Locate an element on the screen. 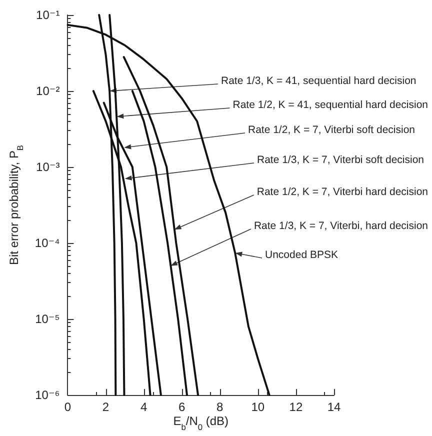 The image size is (432, 436). annotation: Rate 1/2, K = 7, Viterbi hard decision is located at coordinates (342, 192).